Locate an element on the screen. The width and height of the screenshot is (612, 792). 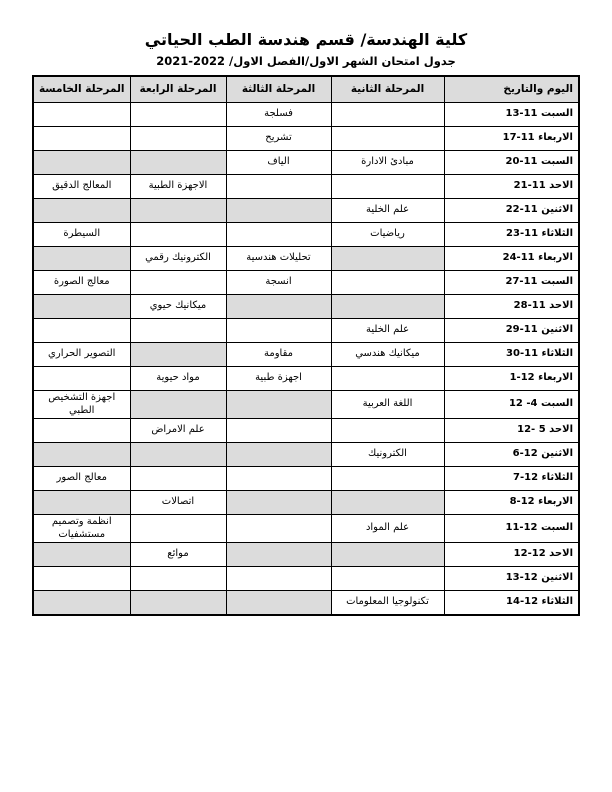
table-row: الاحد 5 -12 علم الامراض is located at coordinates (306, 430).